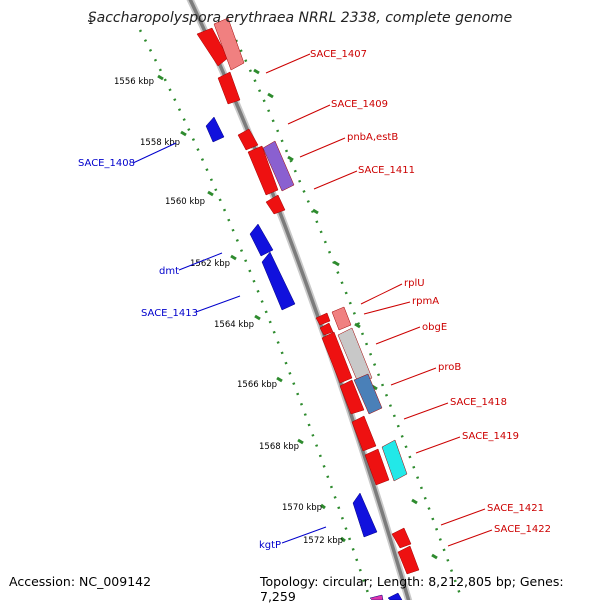  Describe the element at coordinates (106, 163) in the screenshot. I see `gene-label-reverse: SACE_1408` at that location.